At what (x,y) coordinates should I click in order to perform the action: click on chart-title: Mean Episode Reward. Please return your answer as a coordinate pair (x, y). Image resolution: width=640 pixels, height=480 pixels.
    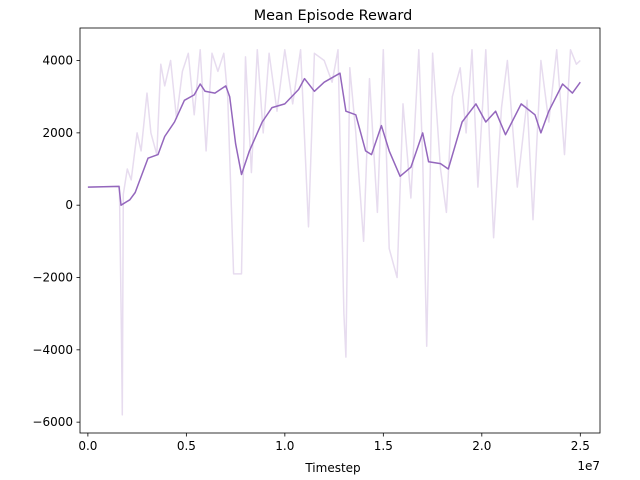
    Looking at the image, I should click on (333, 16).